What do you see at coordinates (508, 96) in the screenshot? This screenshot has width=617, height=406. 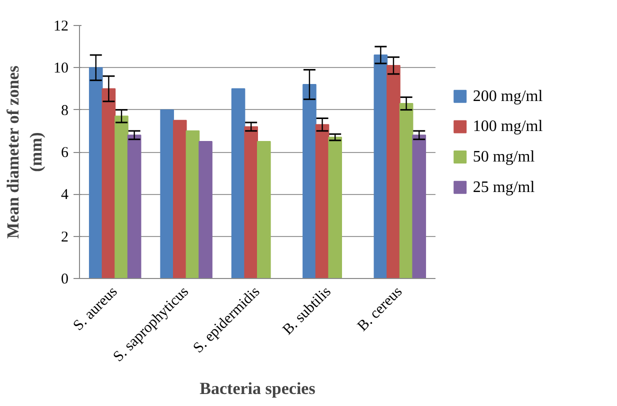 I see `legend-label: 200 mg/ml` at bounding box center [508, 96].